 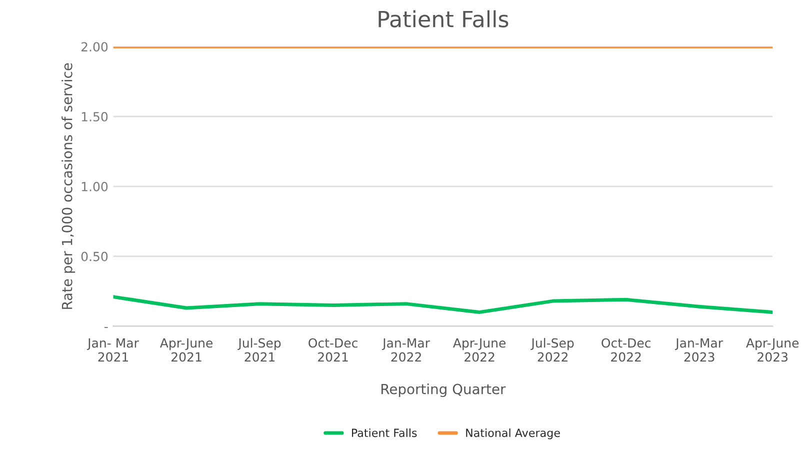 What do you see at coordinates (772, 350) in the screenshot?
I see `x-tick-label: Apr-June 2023` at bounding box center [772, 350].